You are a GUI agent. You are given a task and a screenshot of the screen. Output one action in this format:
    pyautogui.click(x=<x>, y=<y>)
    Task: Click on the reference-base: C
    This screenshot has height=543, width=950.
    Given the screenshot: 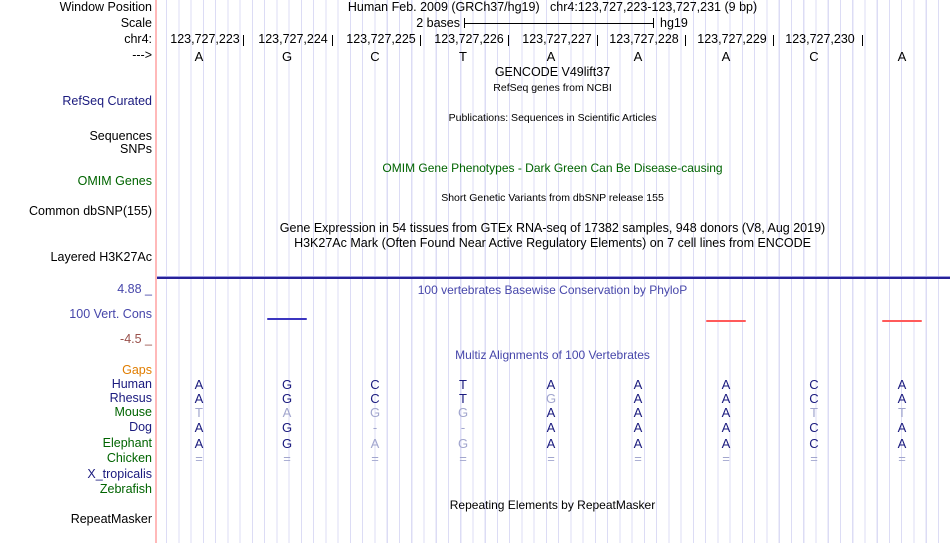 What is the action you would take?
    pyautogui.click(x=375, y=56)
    